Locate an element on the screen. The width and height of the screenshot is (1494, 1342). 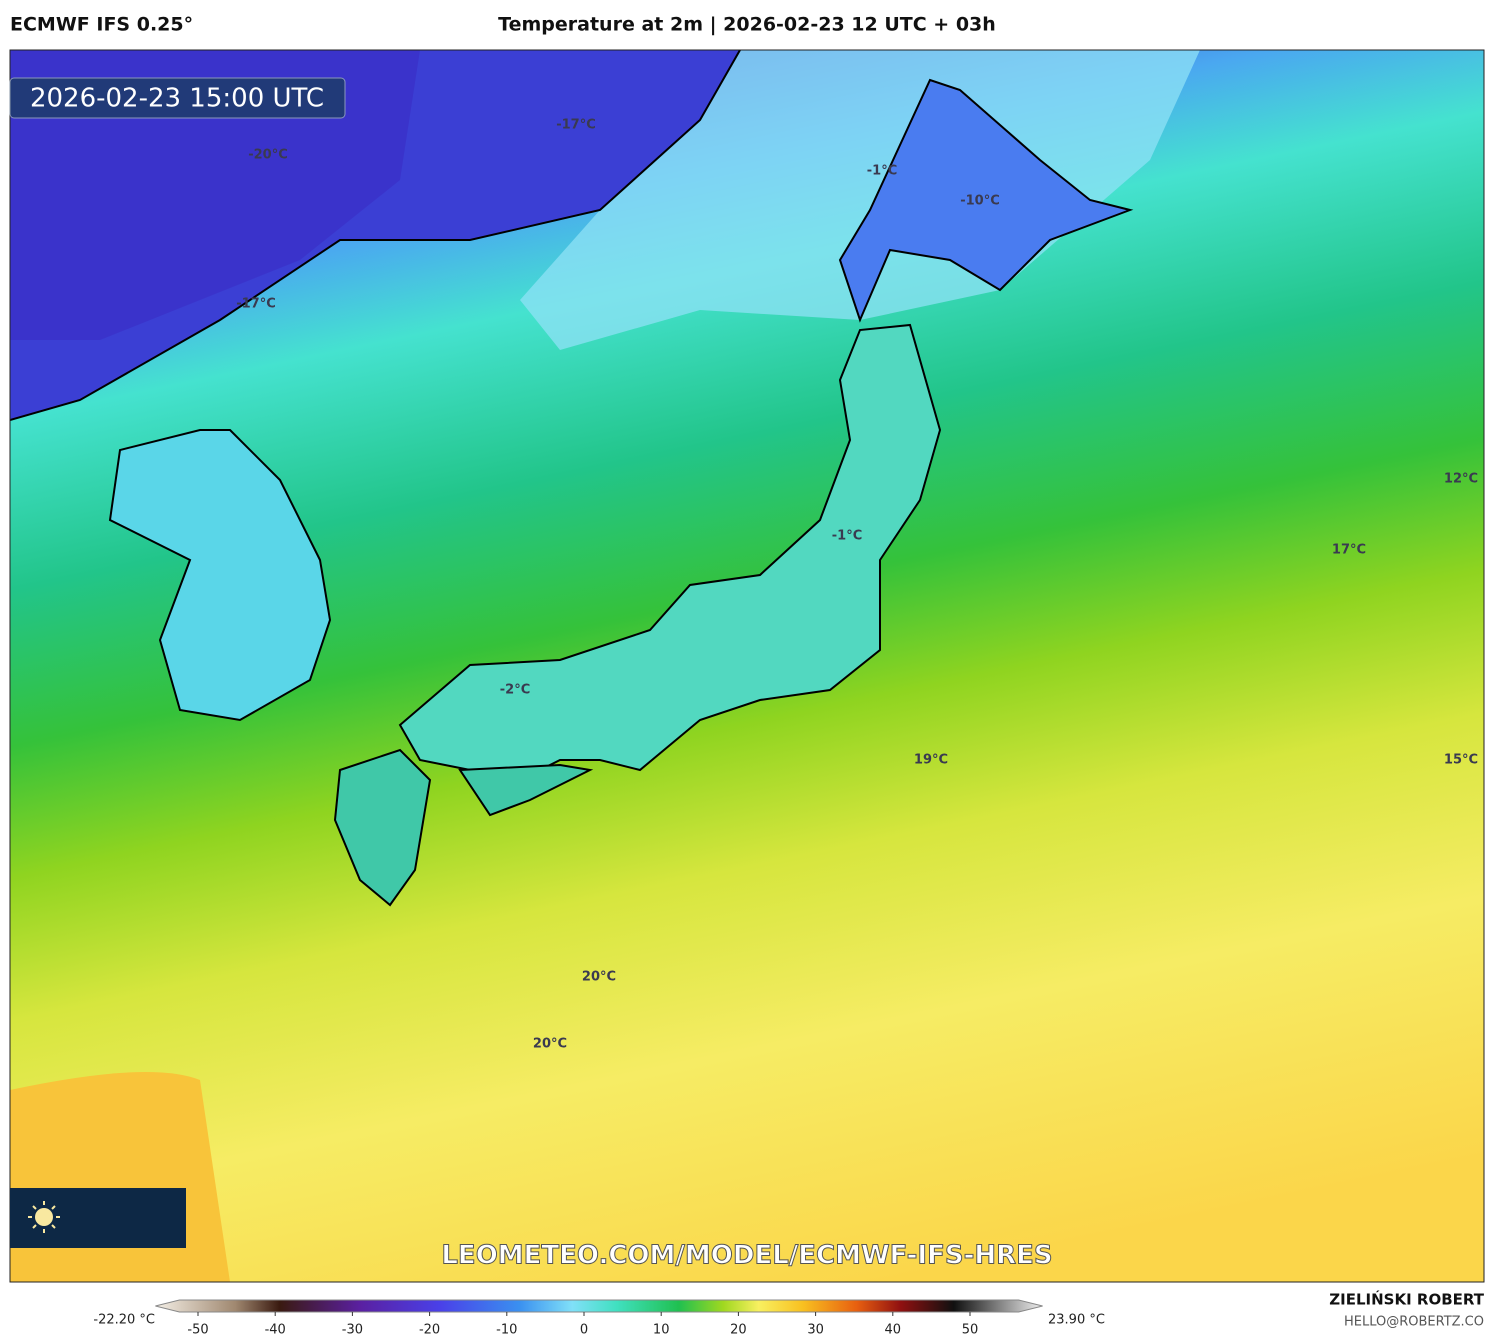
isotherm-label: -2°C is located at coordinates (515, 690).